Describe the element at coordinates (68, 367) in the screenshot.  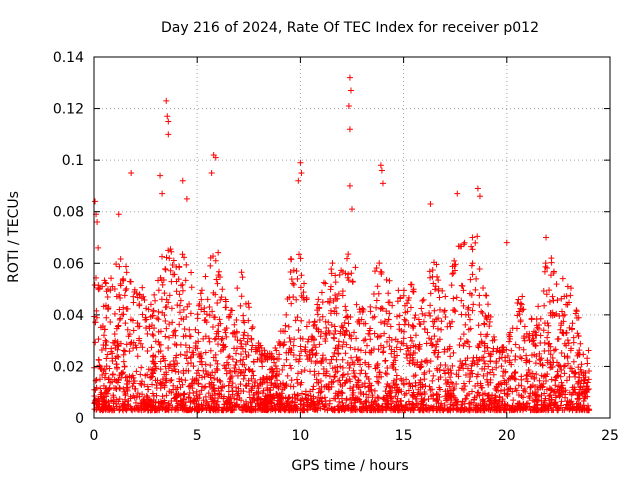
I see `y-tick-label: 0.02` at that location.